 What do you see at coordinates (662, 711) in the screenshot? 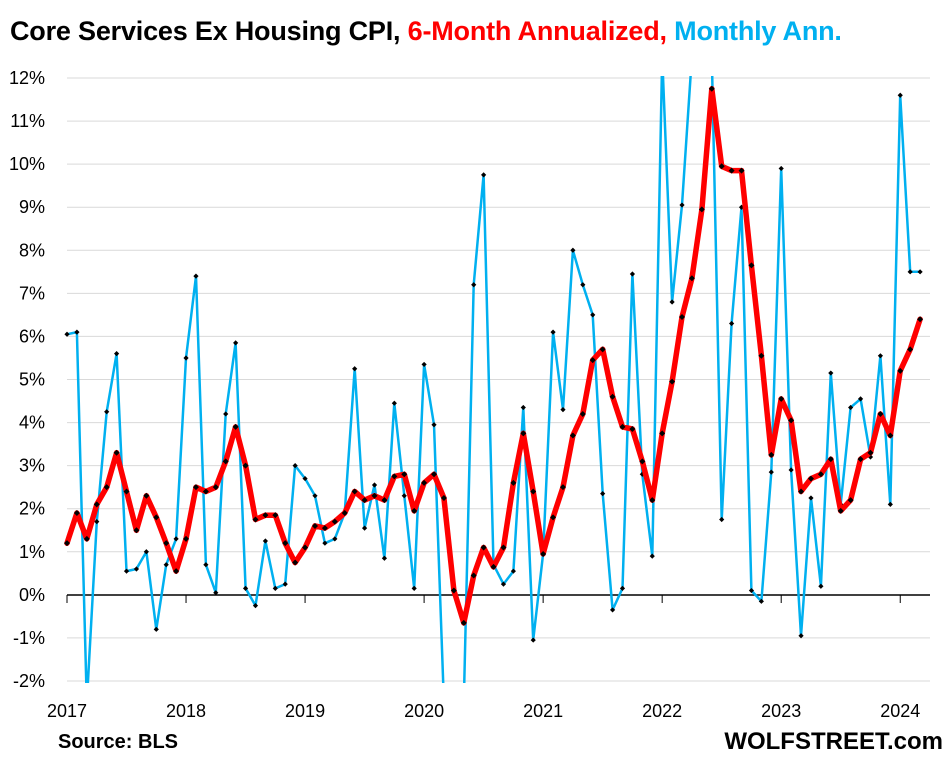
I see `x-tick-label: 2022` at bounding box center [662, 711].